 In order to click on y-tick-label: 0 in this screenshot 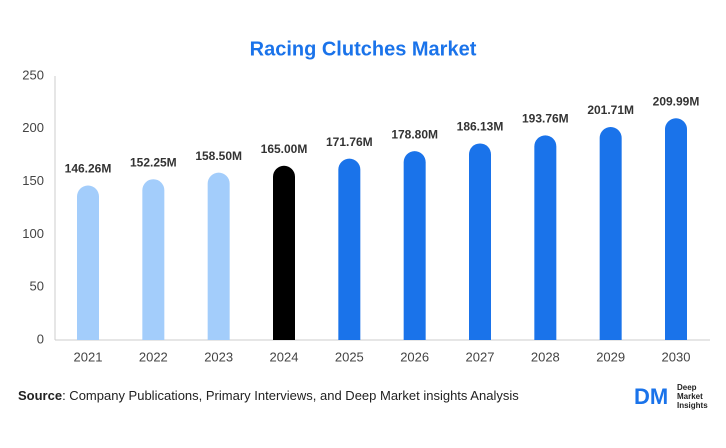, I will do `click(40, 338)`.